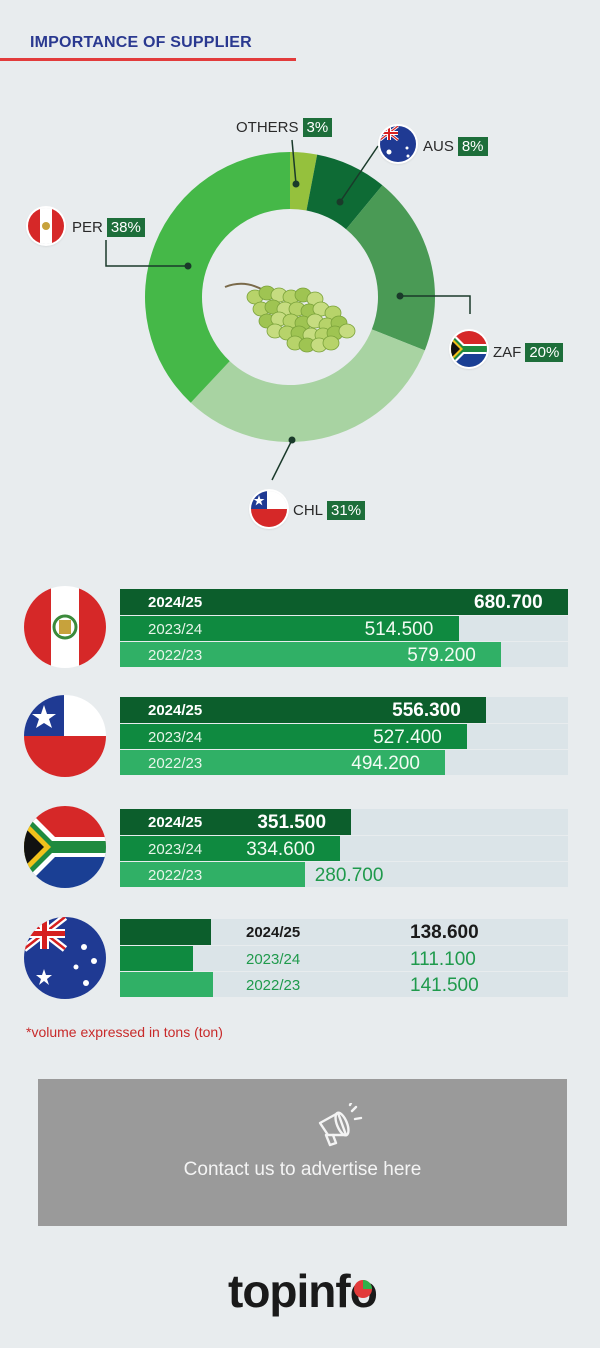  What do you see at coordinates (292, 822) in the screenshot?
I see `bar-value-label: 351.500` at bounding box center [292, 822].